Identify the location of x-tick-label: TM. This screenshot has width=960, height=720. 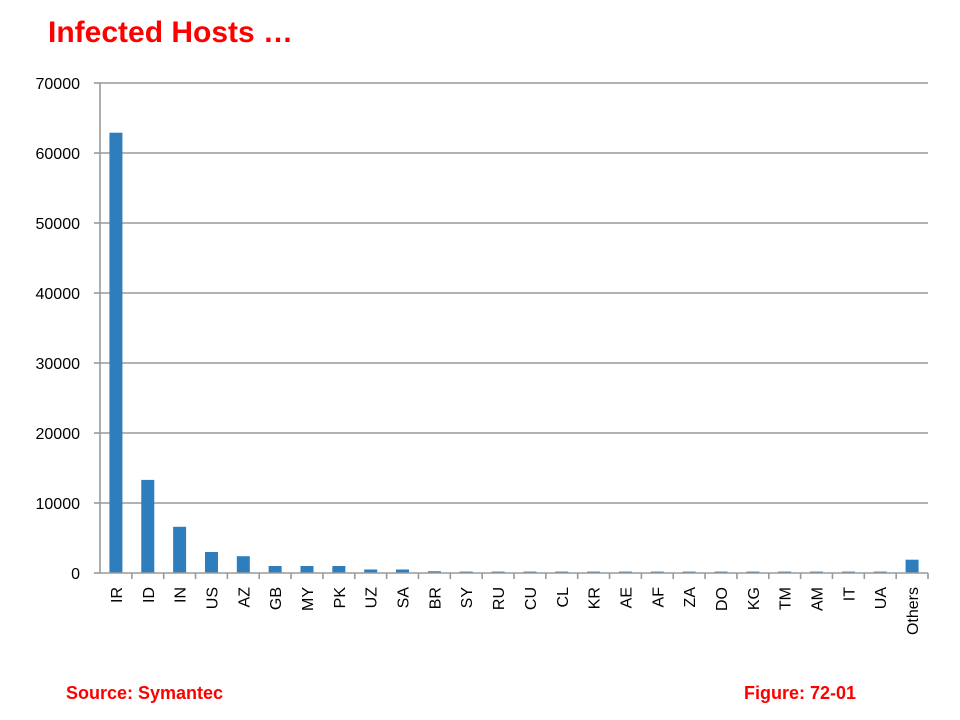
(786, 598).